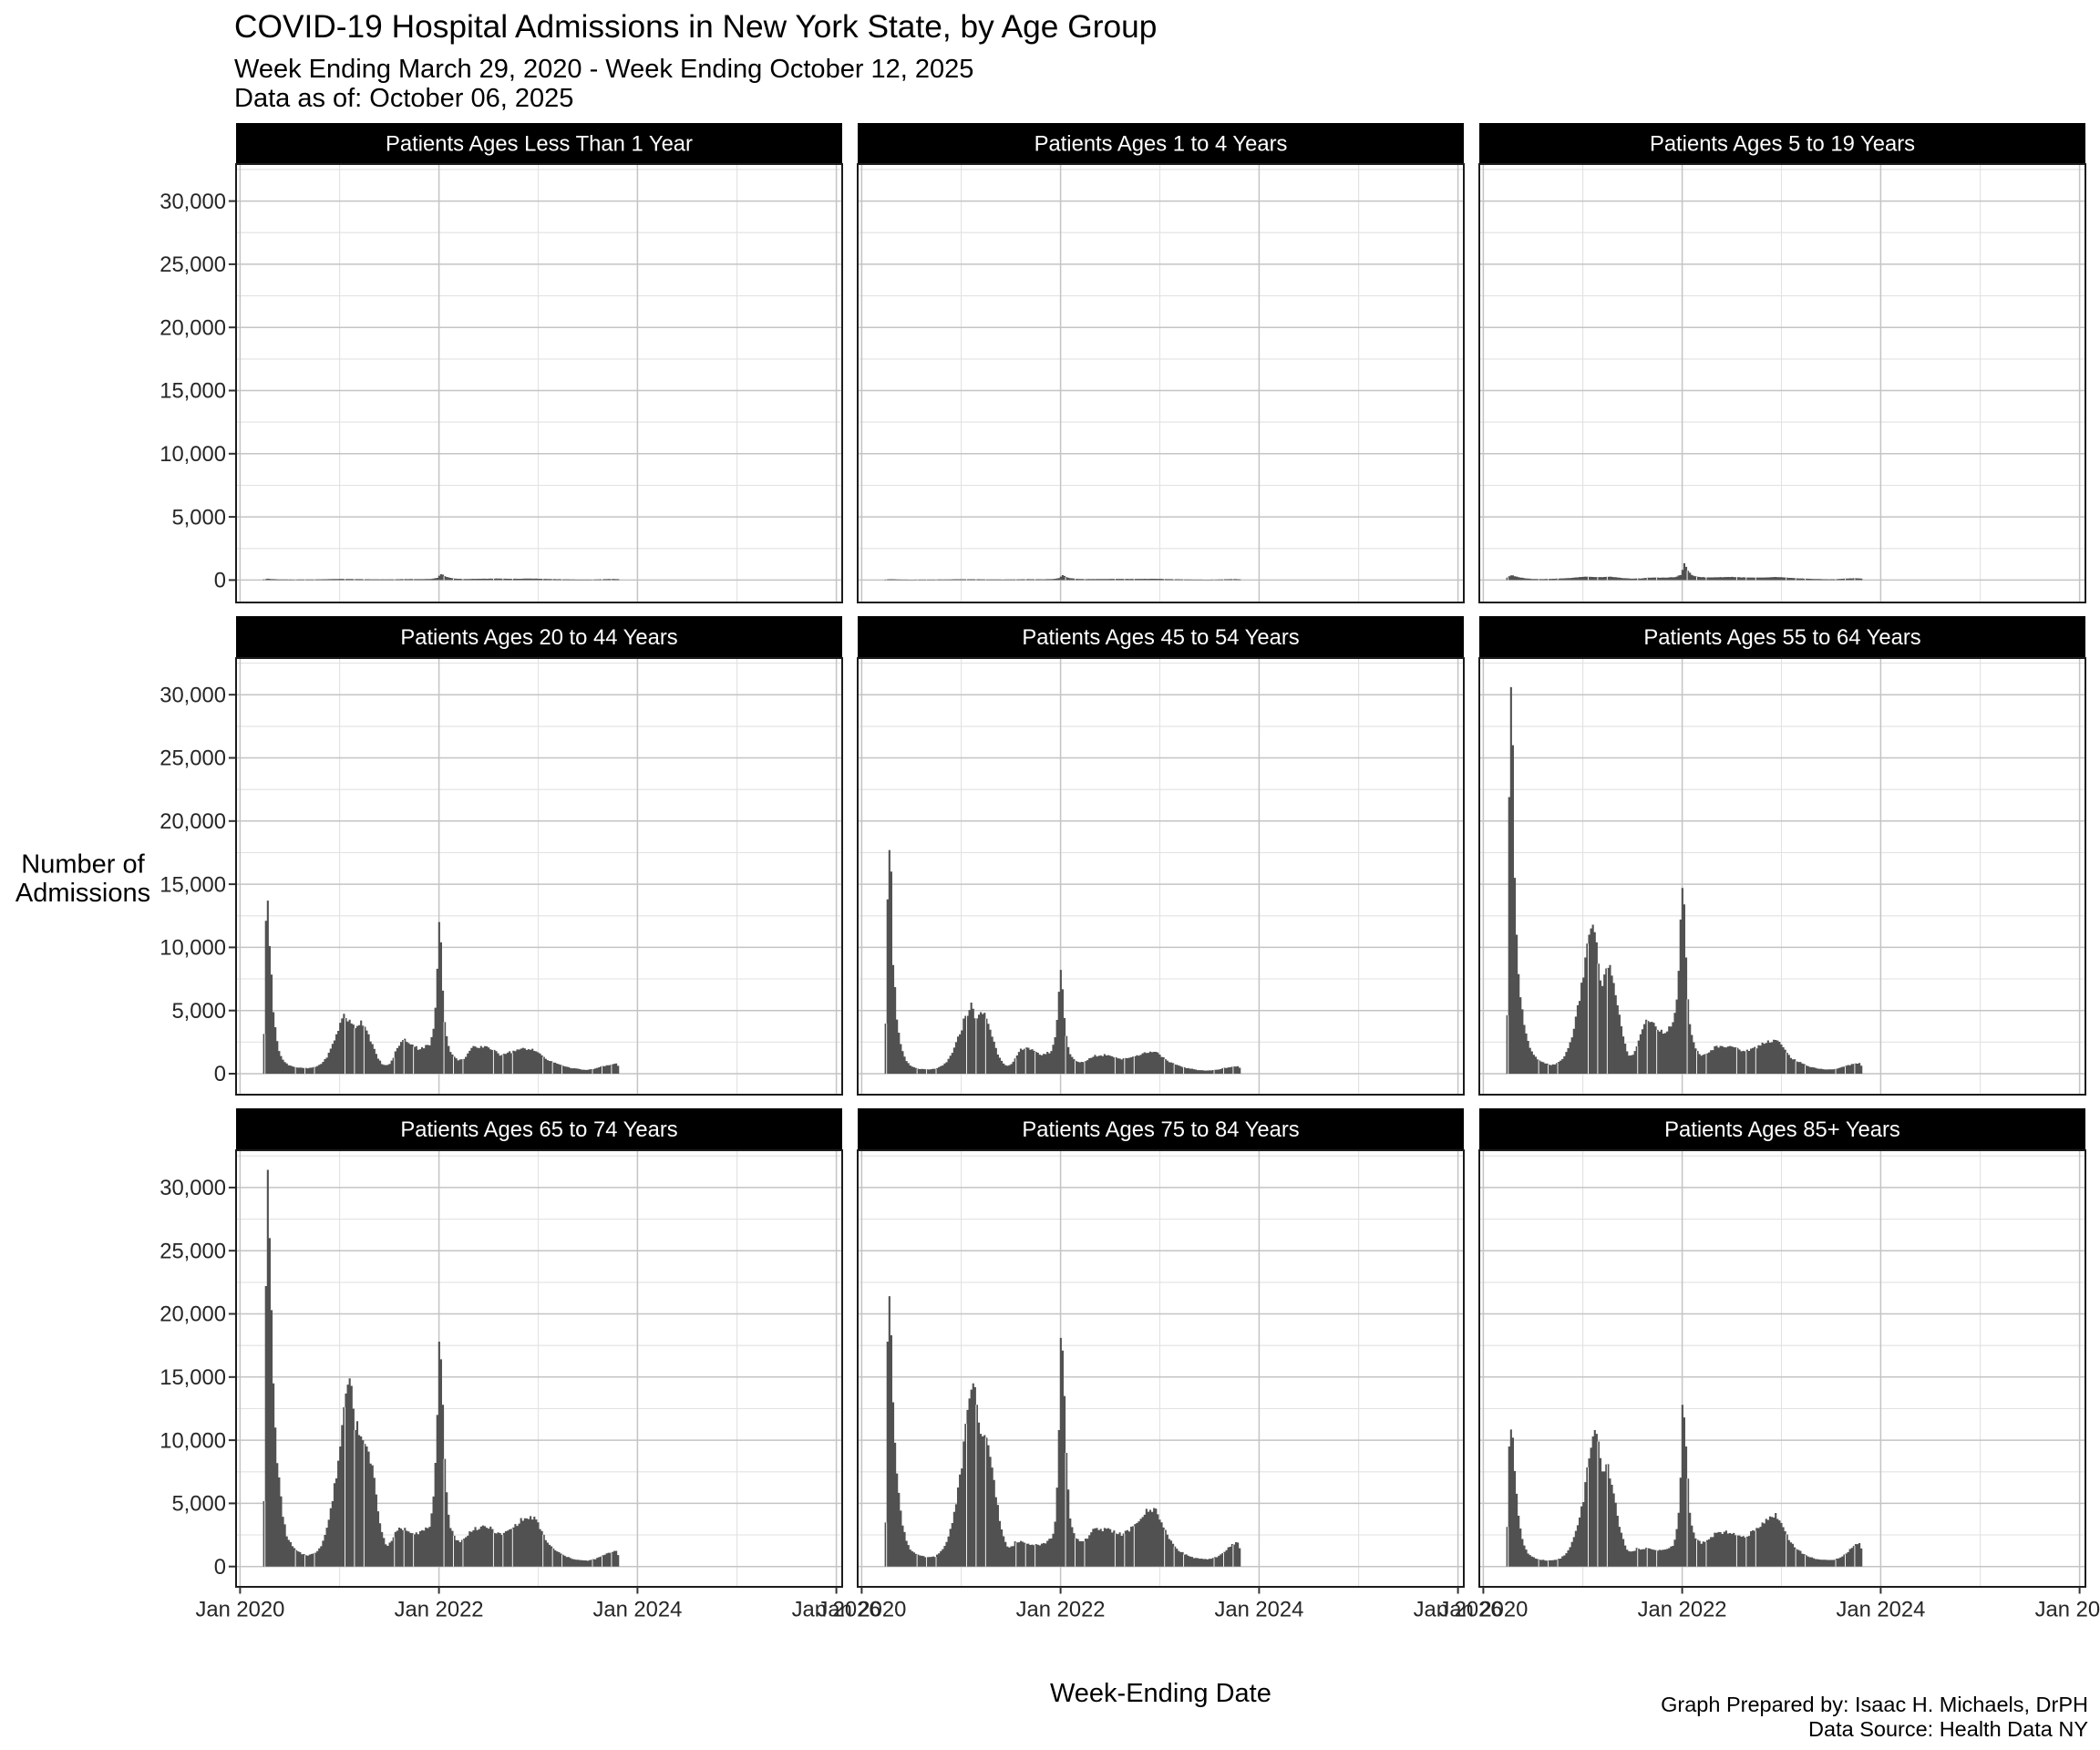 The image size is (2100, 1750). What do you see at coordinates (1162, 145) in the screenshot?
I see `svg-text: Patients Ages 1 to 4 Years` at bounding box center [1162, 145].